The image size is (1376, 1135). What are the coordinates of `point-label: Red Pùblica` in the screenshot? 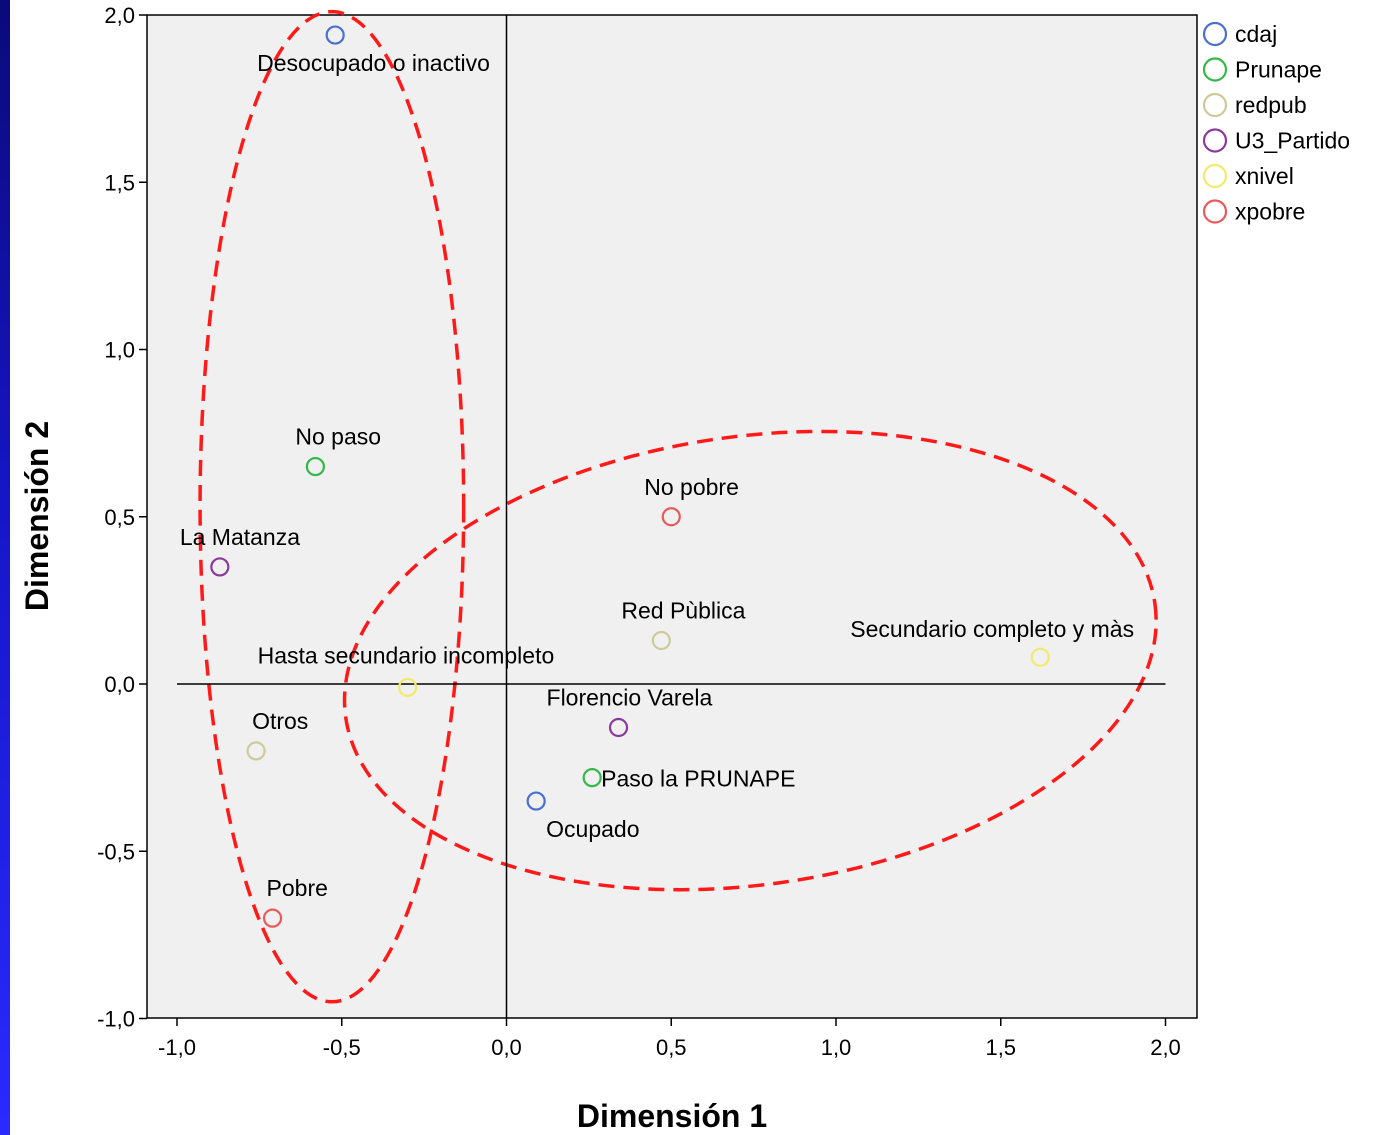 It's located at (683, 611).